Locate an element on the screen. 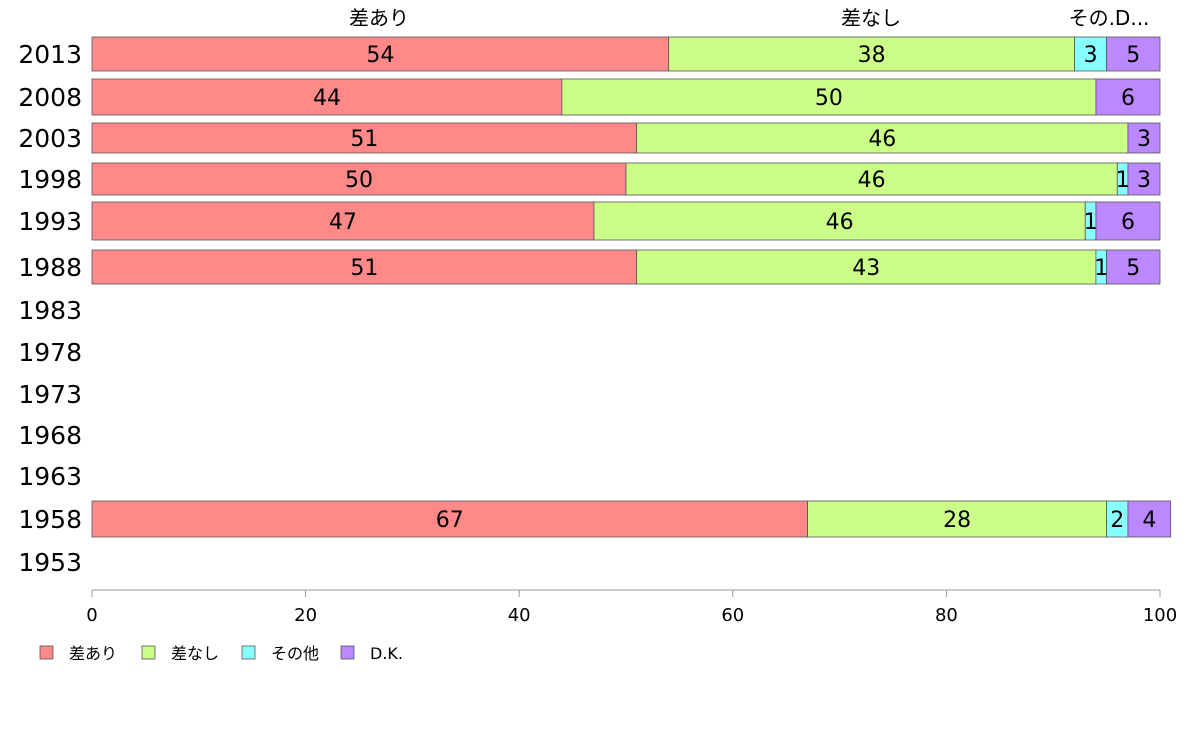 The height and width of the screenshot is (740, 1188). x-tick-label: 80 is located at coordinates (946, 615).